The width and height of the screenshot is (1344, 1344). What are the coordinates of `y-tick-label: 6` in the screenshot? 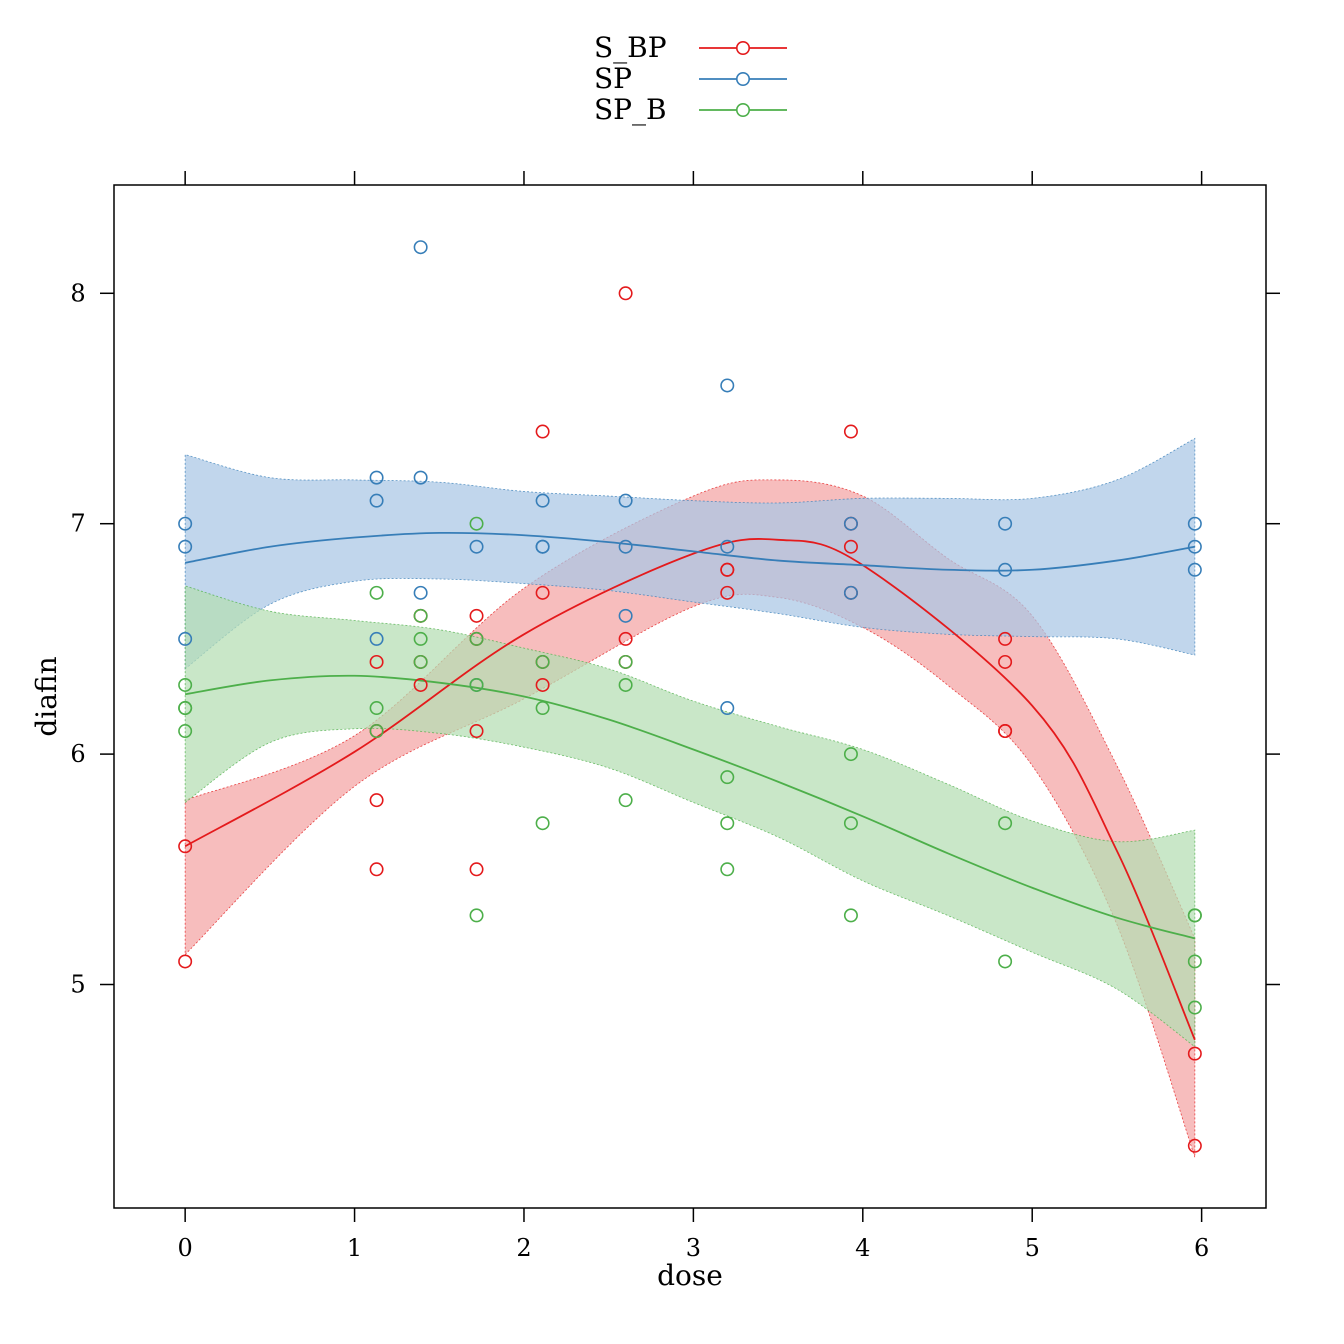 It's located at (77, 754).